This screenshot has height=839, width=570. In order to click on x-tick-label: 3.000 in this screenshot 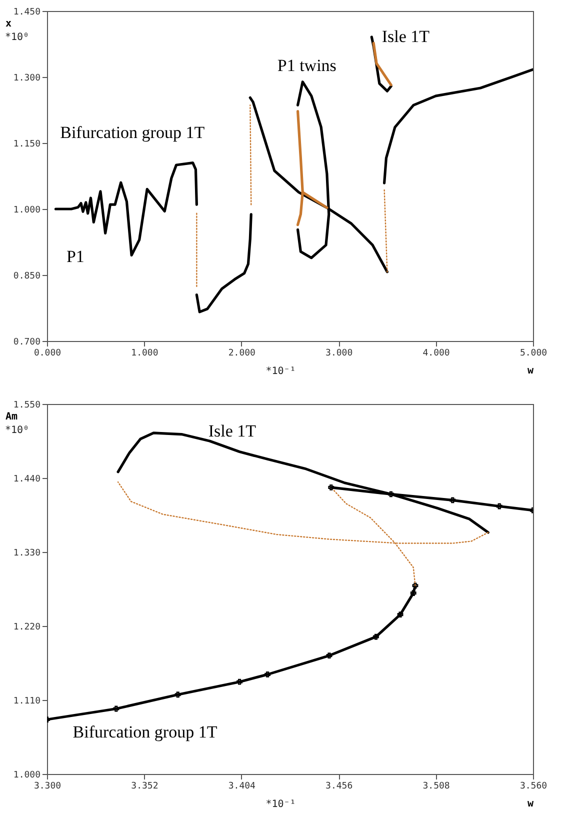, I will do `click(339, 353)`.